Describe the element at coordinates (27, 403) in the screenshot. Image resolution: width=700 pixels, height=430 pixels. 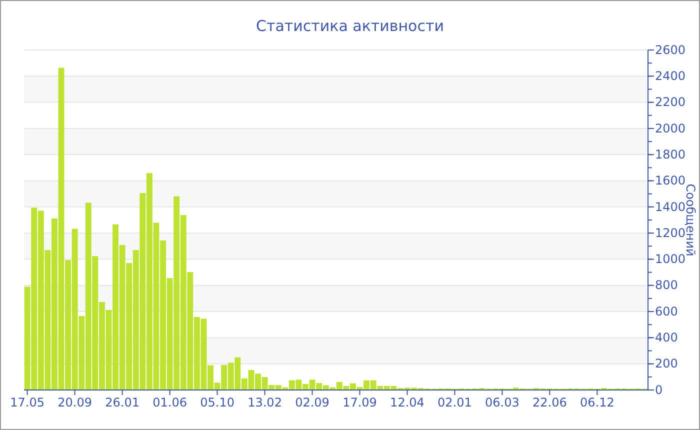
I see `x-tick-label: 17.05` at that location.